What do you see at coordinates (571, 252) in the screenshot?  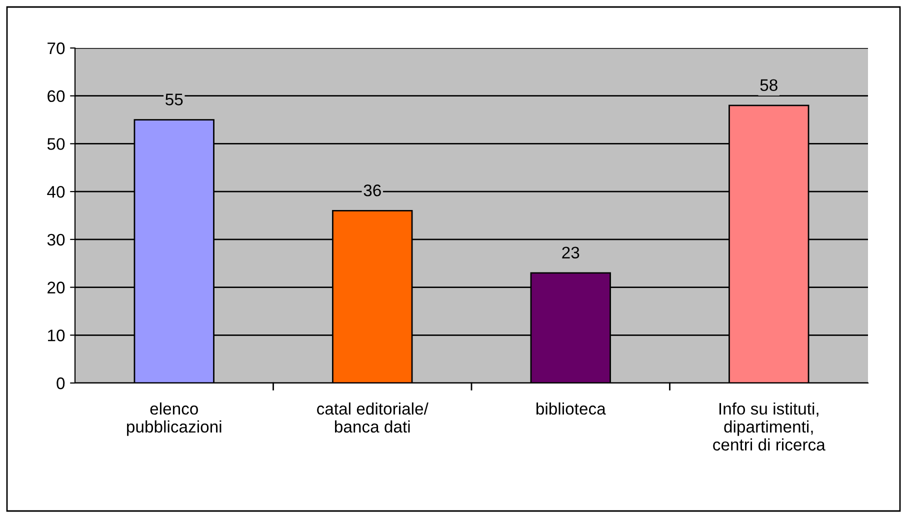 I see `data-label: 23` at bounding box center [571, 252].